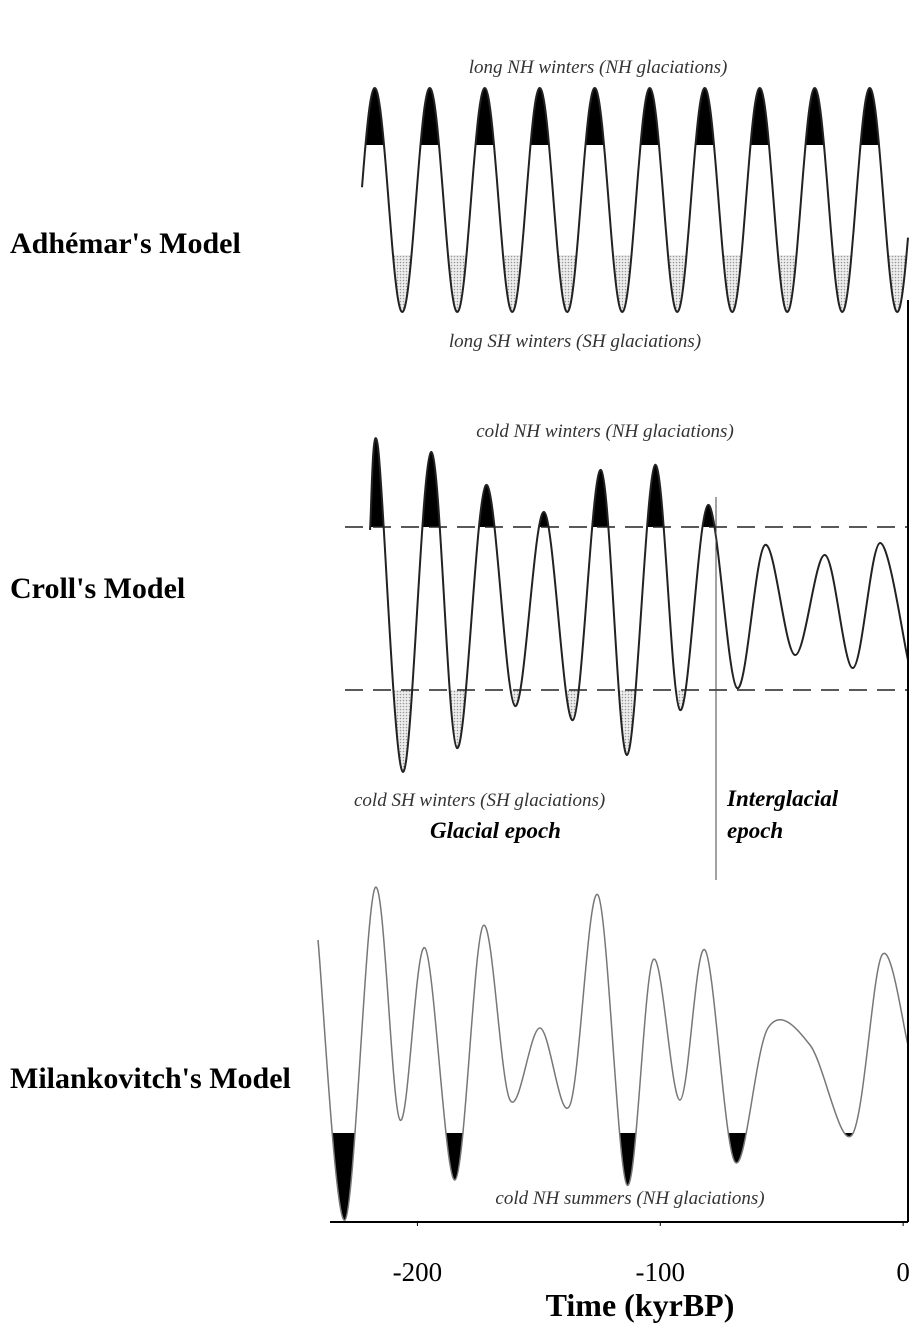 This screenshot has height=1331, width=914. Describe the element at coordinates (903, 1272) in the screenshot. I see `x-tick-label: 0` at that location.